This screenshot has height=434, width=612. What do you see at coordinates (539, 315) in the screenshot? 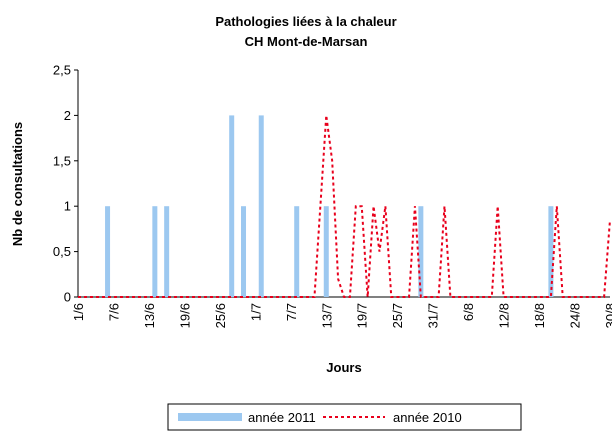
I see `x-tick-label: 18/8` at bounding box center [539, 315].